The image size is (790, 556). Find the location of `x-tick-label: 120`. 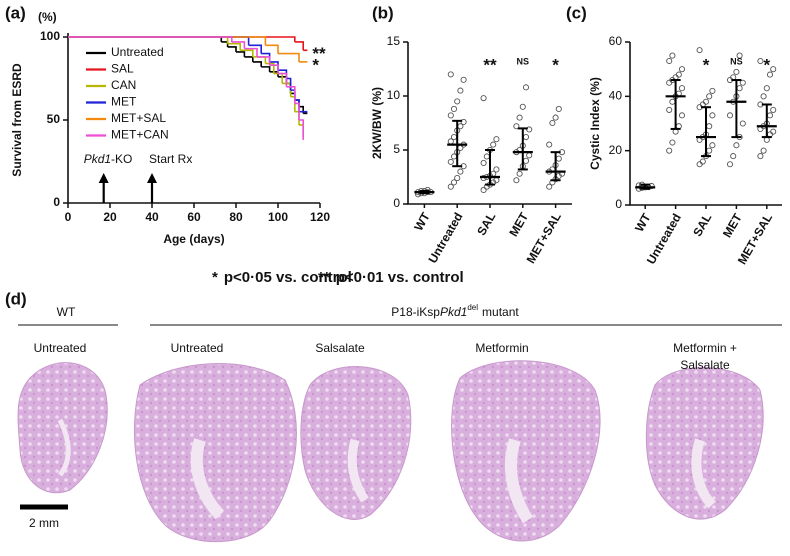

x-tick-label: 120 is located at coordinates (320, 217).